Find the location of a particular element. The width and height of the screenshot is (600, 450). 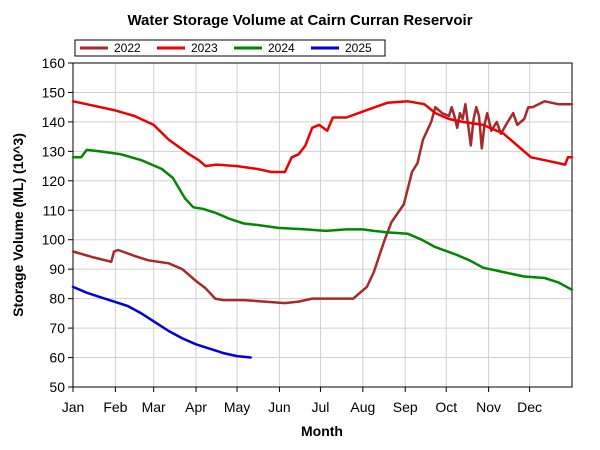

series-line-2025 is located at coordinates (161, 322).